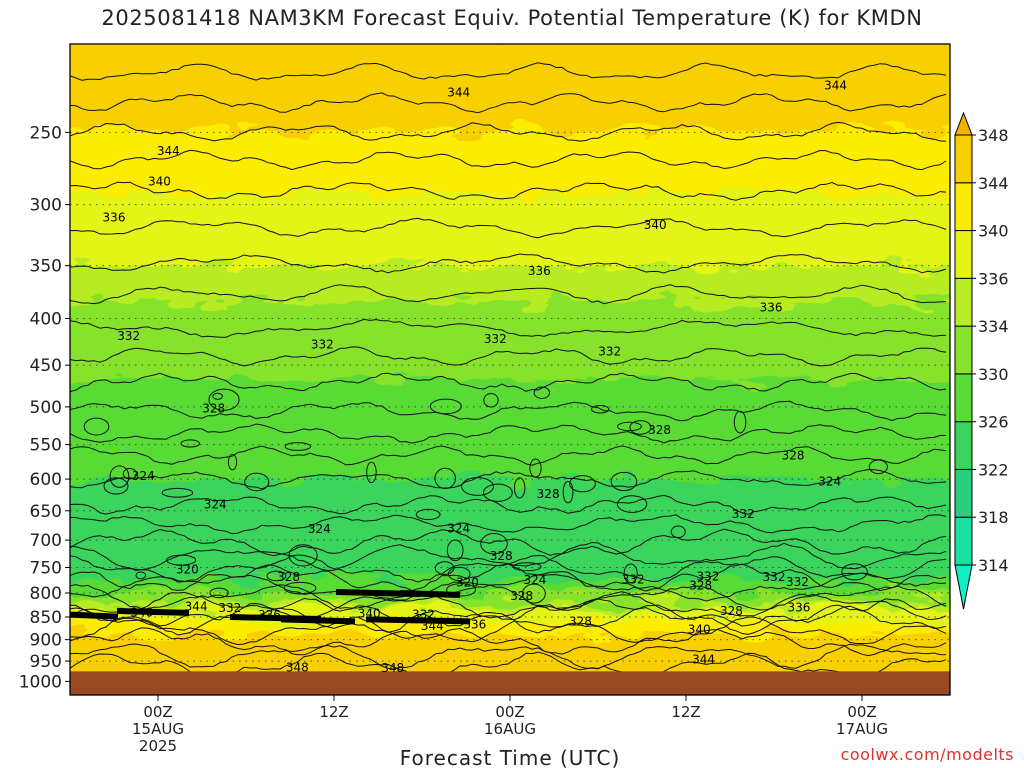 This screenshot has width=1024, height=768. I want to click on contour-label: 336, so click(269, 615).